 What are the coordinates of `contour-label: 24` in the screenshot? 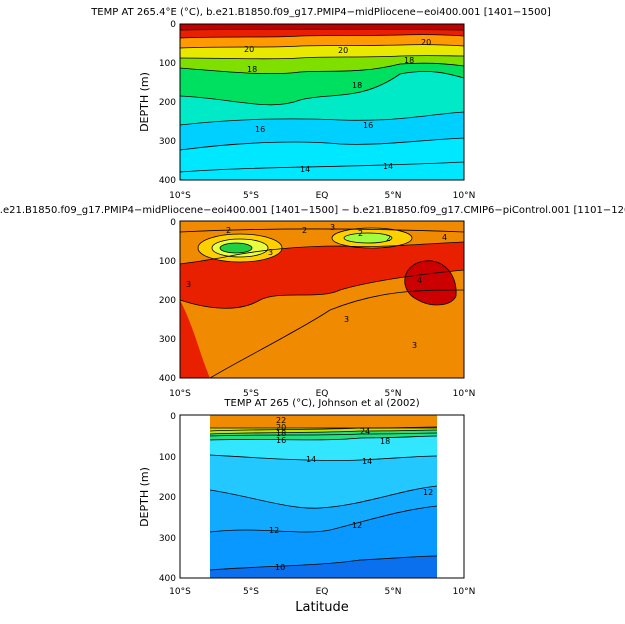 It's located at (365, 431).